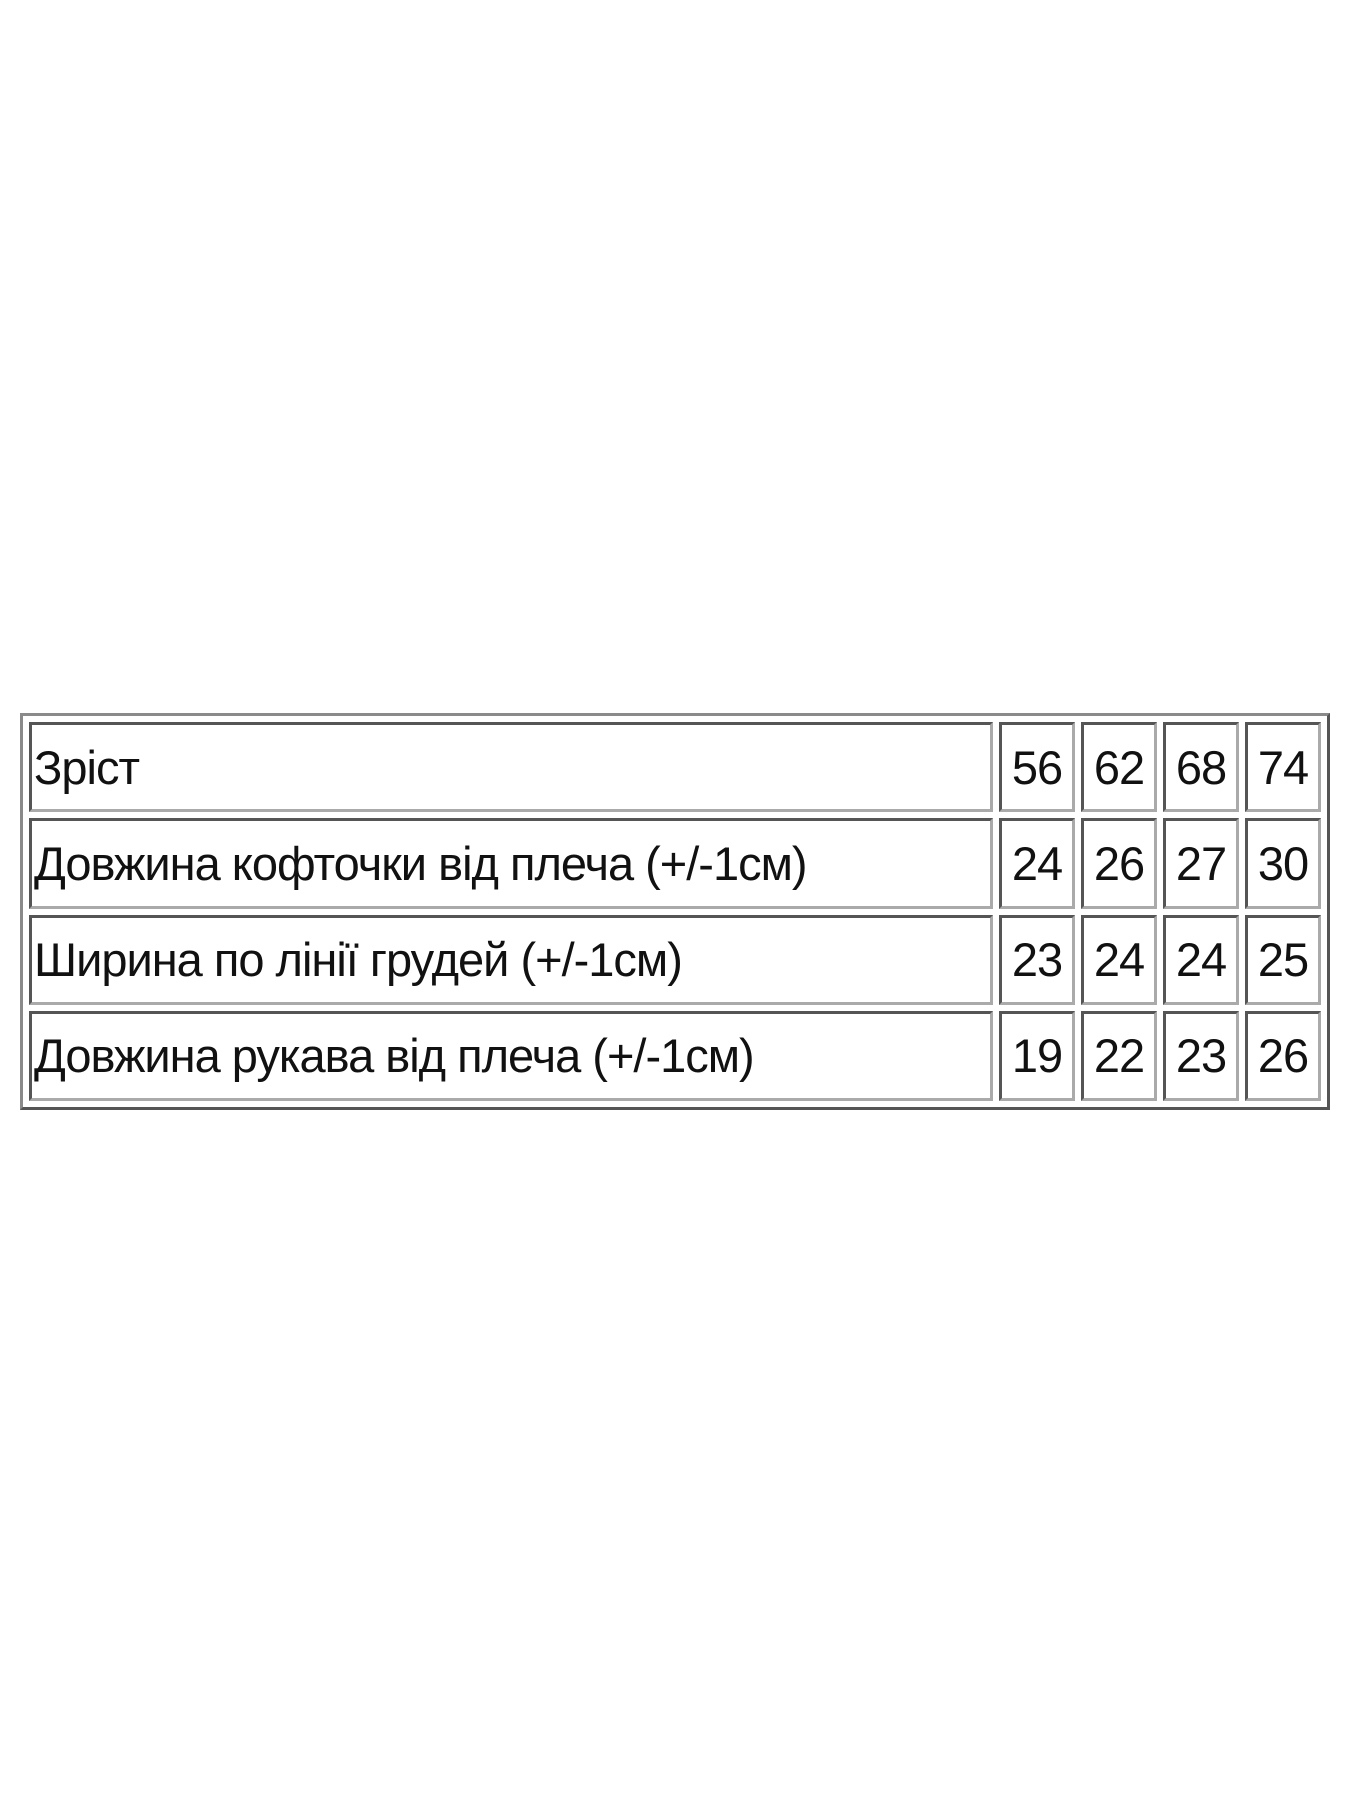  I want to click on table-row: Зріст 56 62 68 74, so click(675, 767).